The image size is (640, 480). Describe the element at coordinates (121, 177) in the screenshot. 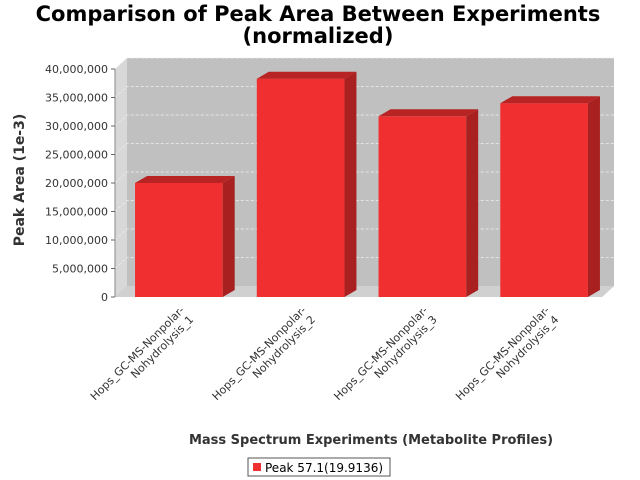

I see `plot-left-wall` at that location.